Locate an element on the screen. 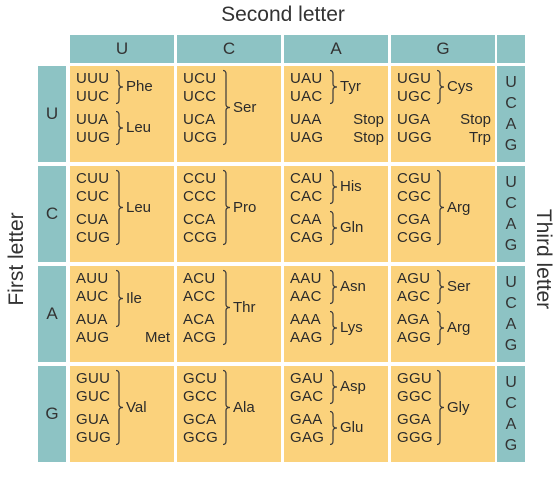 This screenshot has height=478, width=560. amino-acid-label: Ala is located at coordinates (244, 407).